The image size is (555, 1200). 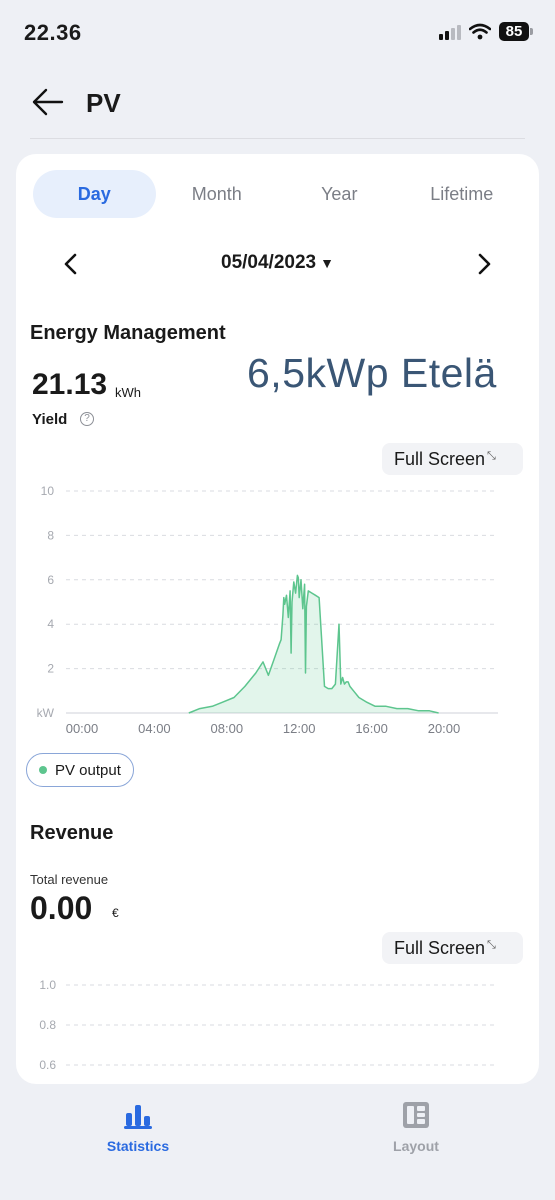 What do you see at coordinates (216, 193) in the screenshot?
I see `tab-month: Month` at bounding box center [216, 193].